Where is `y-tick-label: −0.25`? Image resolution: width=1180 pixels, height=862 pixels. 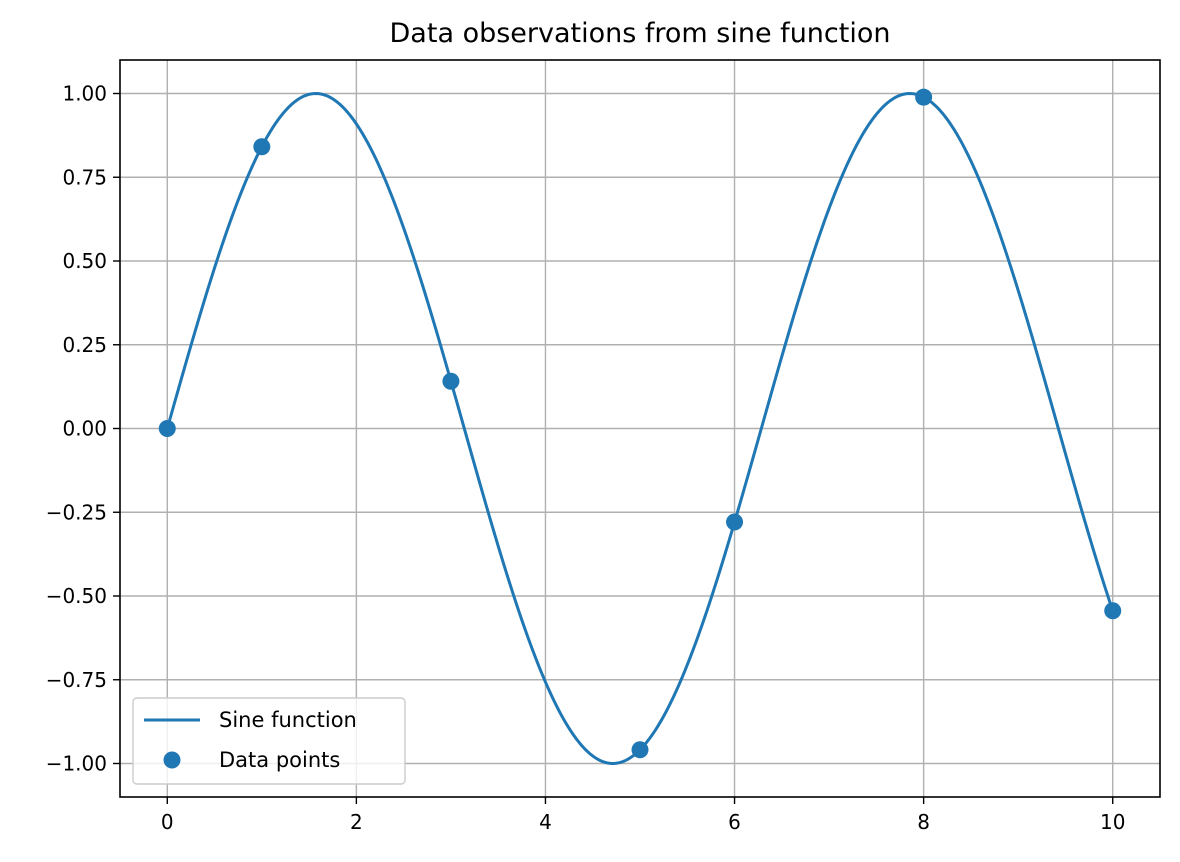 y-tick-label: −0.25 is located at coordinates (76, 512).